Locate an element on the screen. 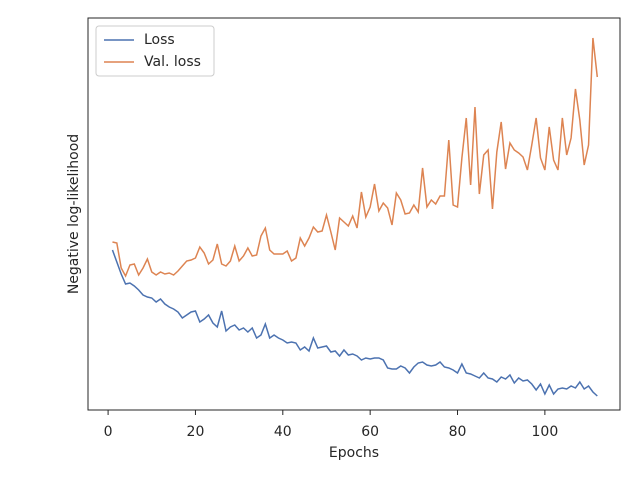  x-tick-label: 80 is located at coordinates (458, 432).